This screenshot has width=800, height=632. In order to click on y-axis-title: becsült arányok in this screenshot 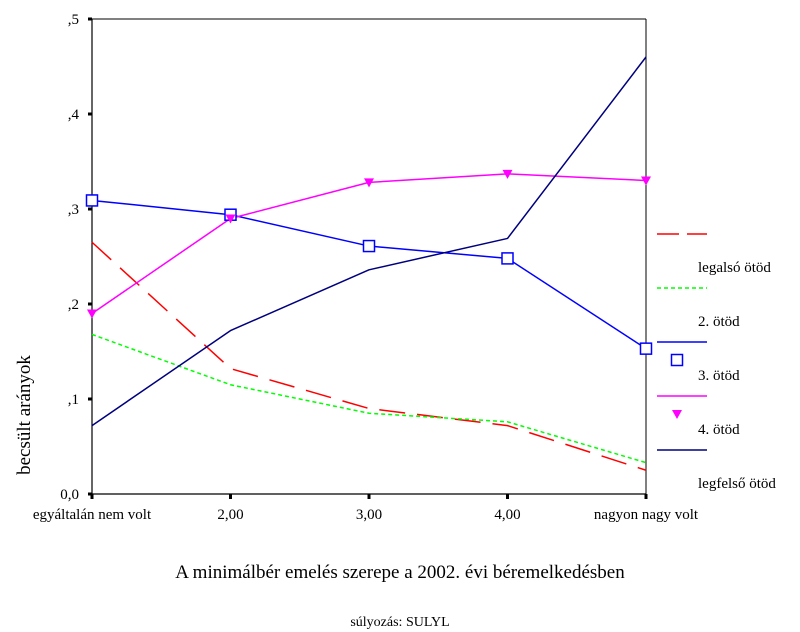, I will do `click(24, 415)`.